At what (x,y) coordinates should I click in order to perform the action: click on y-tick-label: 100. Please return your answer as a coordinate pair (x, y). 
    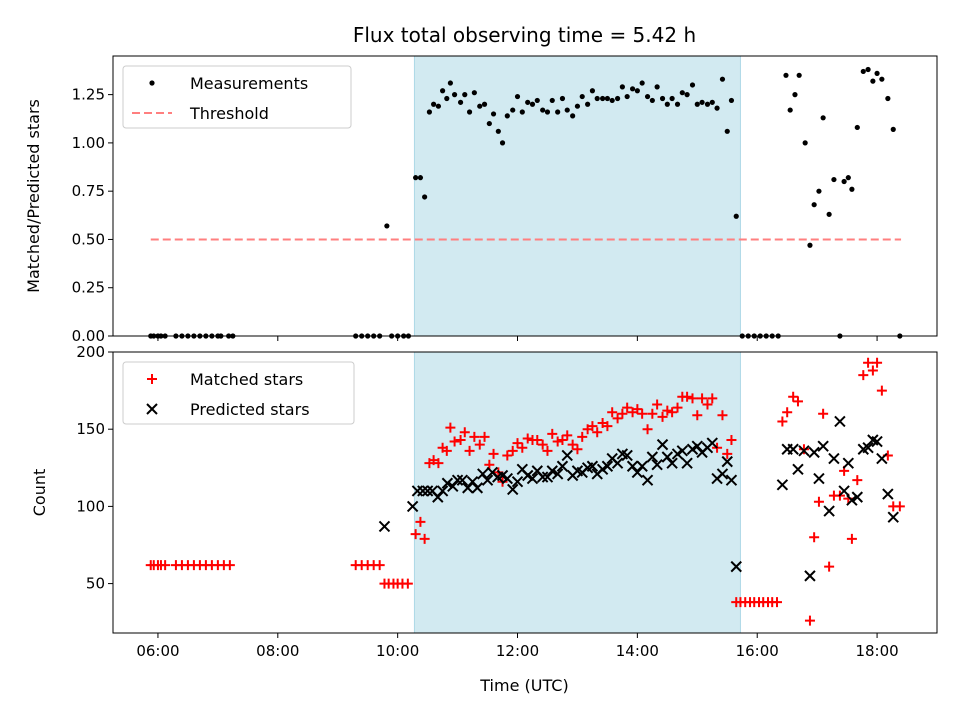
    Looking at the image, I should click on (90, 506).